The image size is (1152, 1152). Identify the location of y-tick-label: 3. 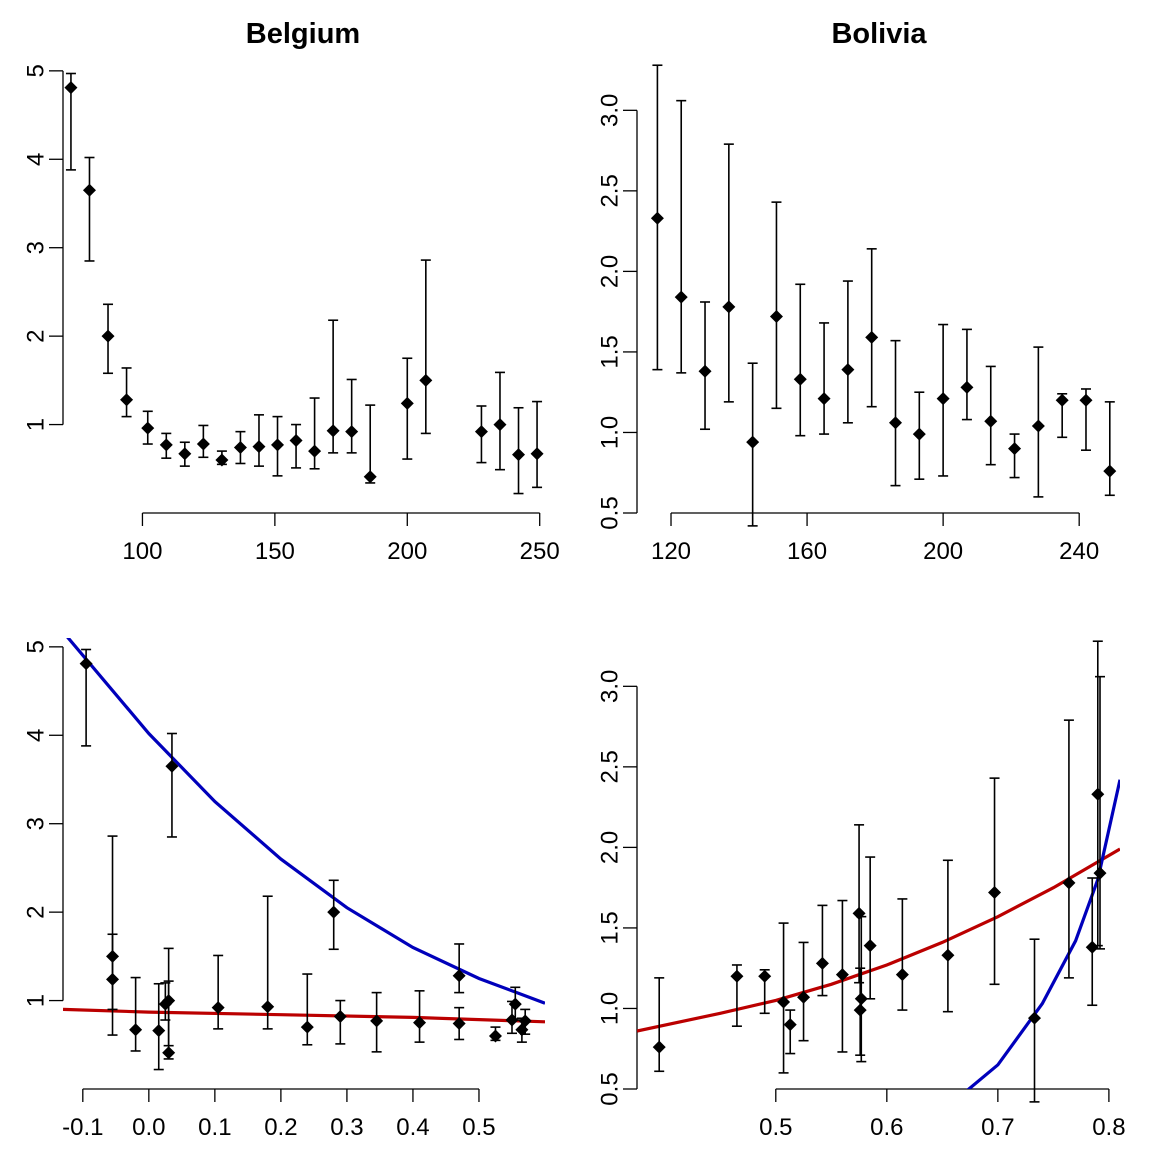
(36, 823).